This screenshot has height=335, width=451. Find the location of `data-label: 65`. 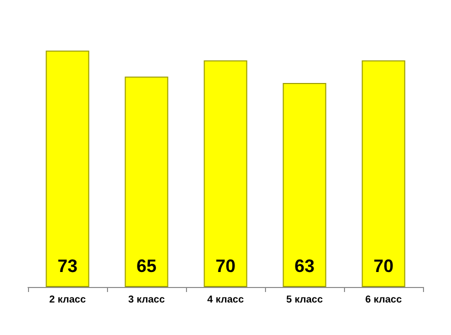

data-label: 65 is located at coordinates (146, 266).